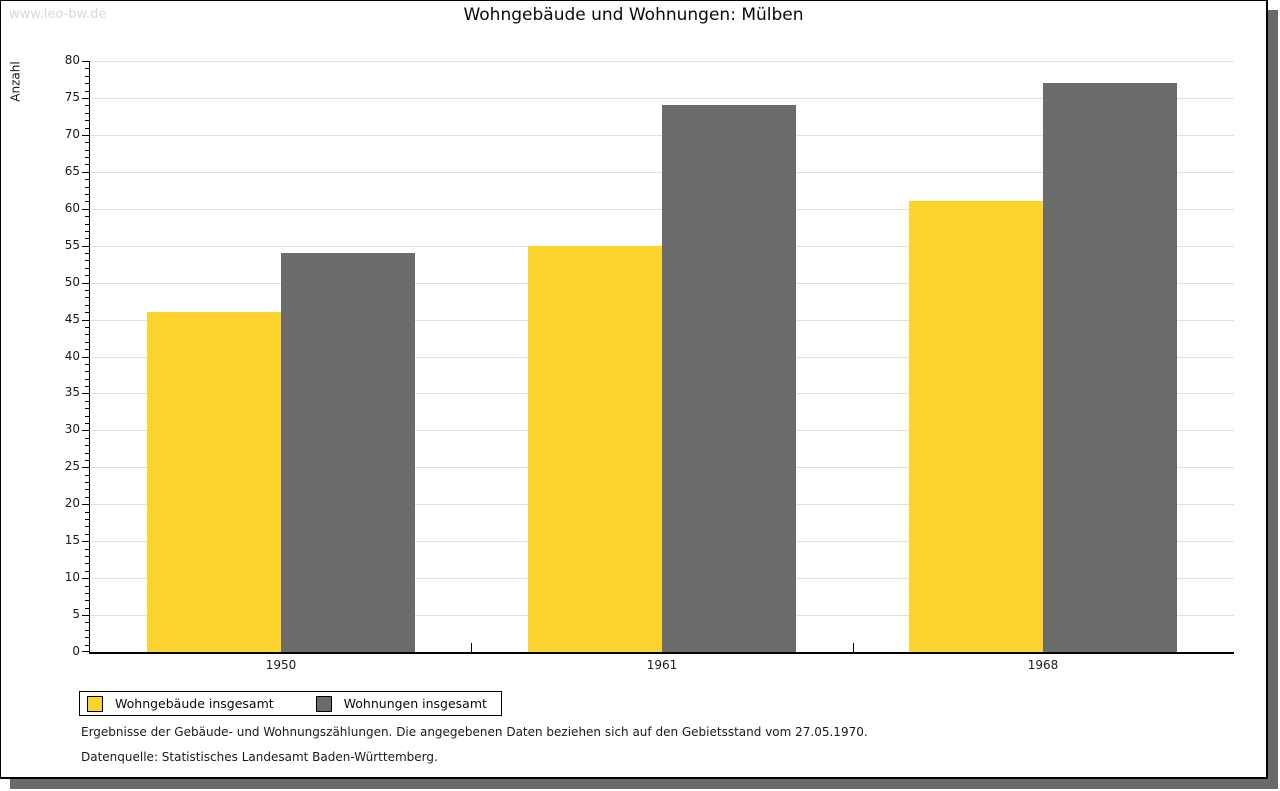 This screenshot has height=791, width=1280. What do you see at coordinates (72, 133) in the screenshot?
I see `y-axis-tick-label: 70` at bounding box center [72, 133].